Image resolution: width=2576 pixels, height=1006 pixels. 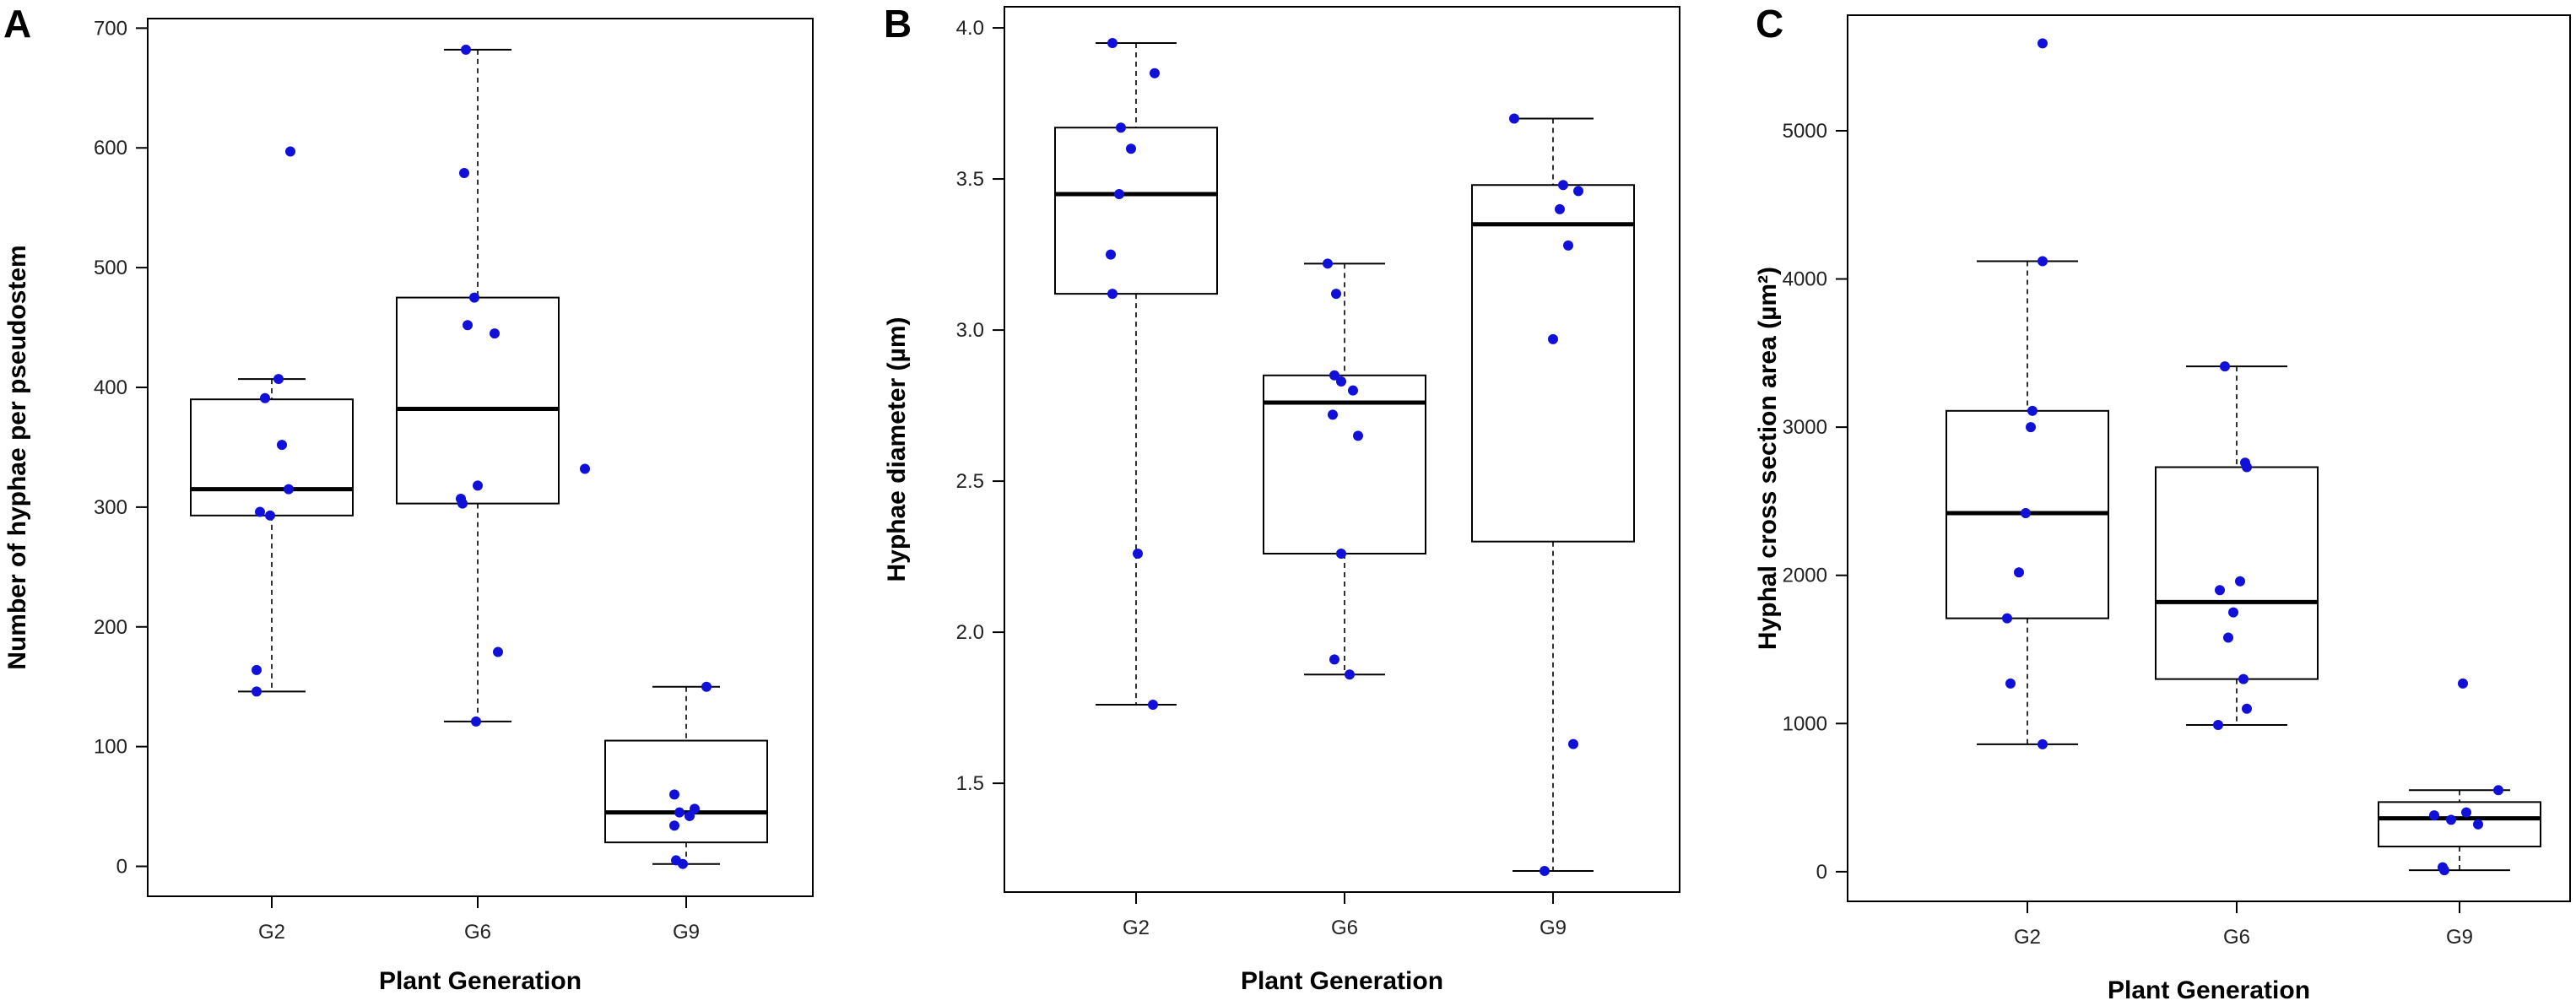 What do you see at coordinates (110, 627) in the screenshot?
I see `y-tick-label: 200` at bounding box center [110, 627].